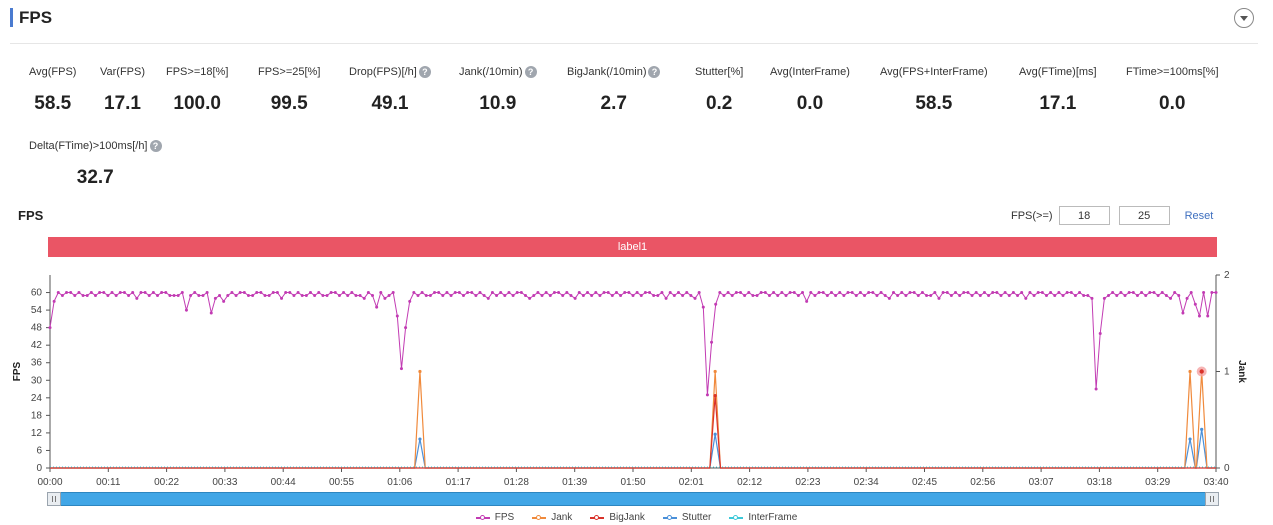  Describe the element at coordinates (54, 499) in the screenshot. I see `slider-left-handle` at that location.